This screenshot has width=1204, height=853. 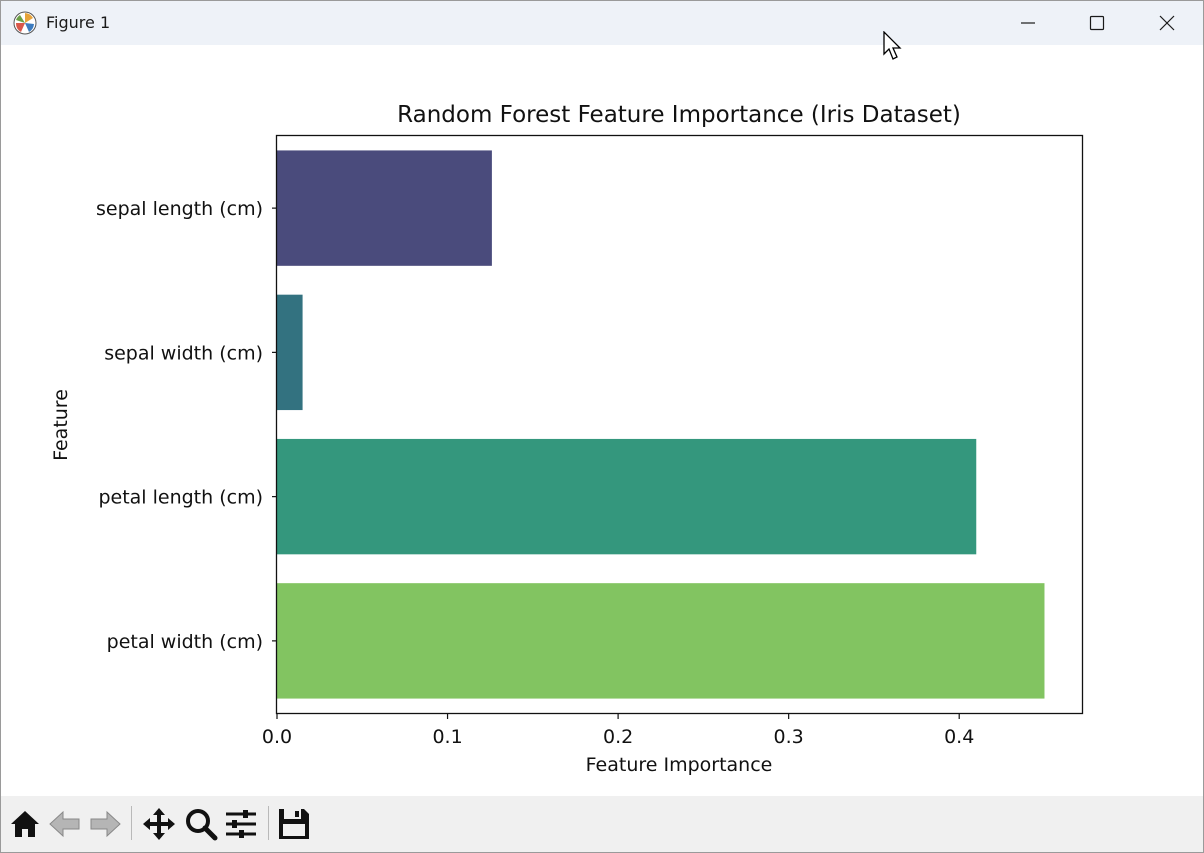 What do you see at coordinates (78, 22) in the screenshot?
I see `window-title: Figure 1` at bounding box center [78, 22].